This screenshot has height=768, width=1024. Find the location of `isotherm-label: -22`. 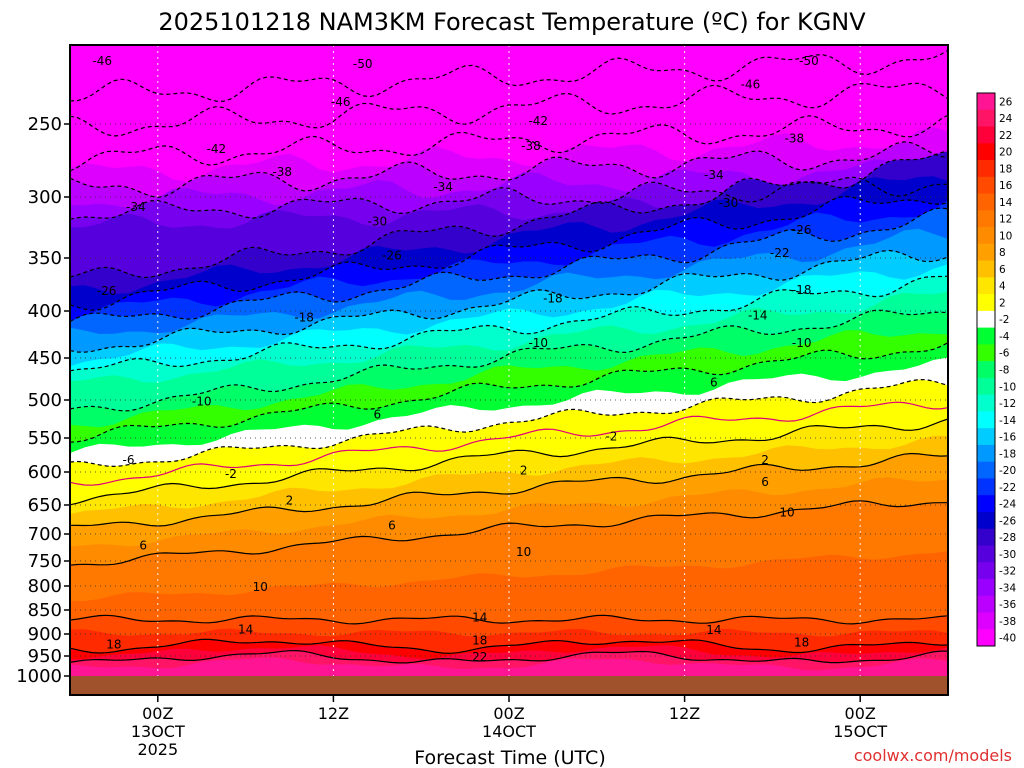

isotherm-label: -22 is located at coordinates (780, 253).